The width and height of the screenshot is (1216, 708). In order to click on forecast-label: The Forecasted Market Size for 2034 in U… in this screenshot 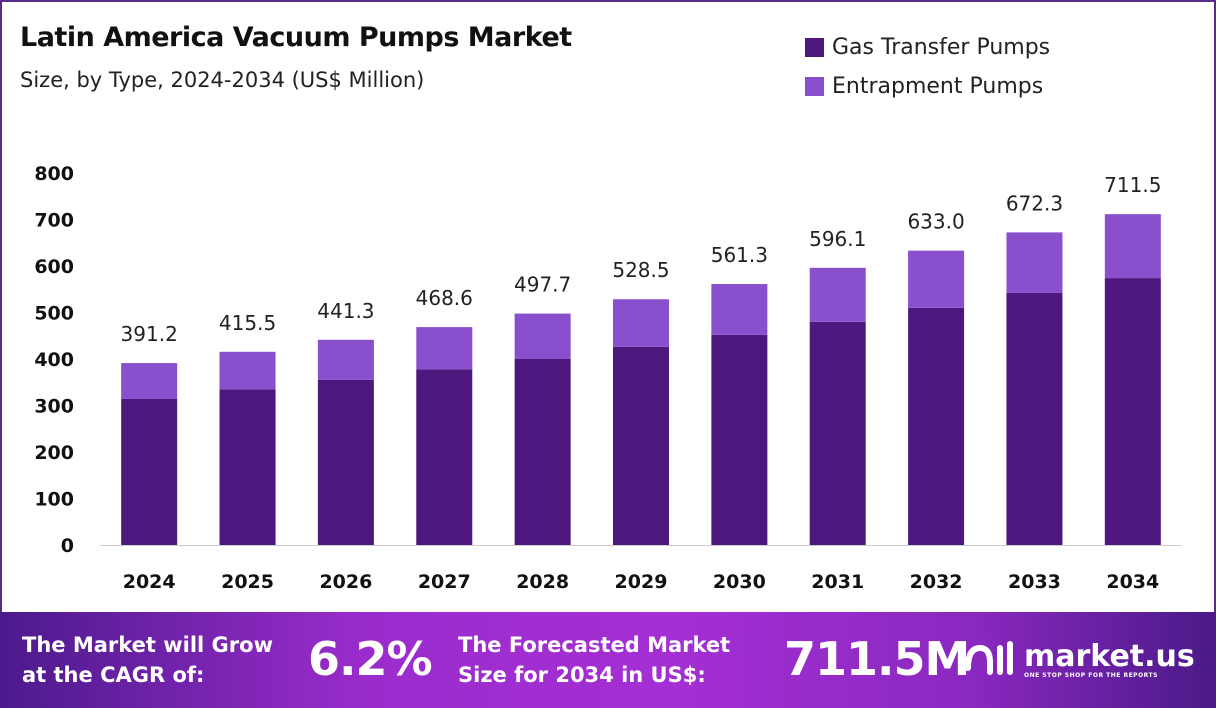, I will do `click(594, 660)`.